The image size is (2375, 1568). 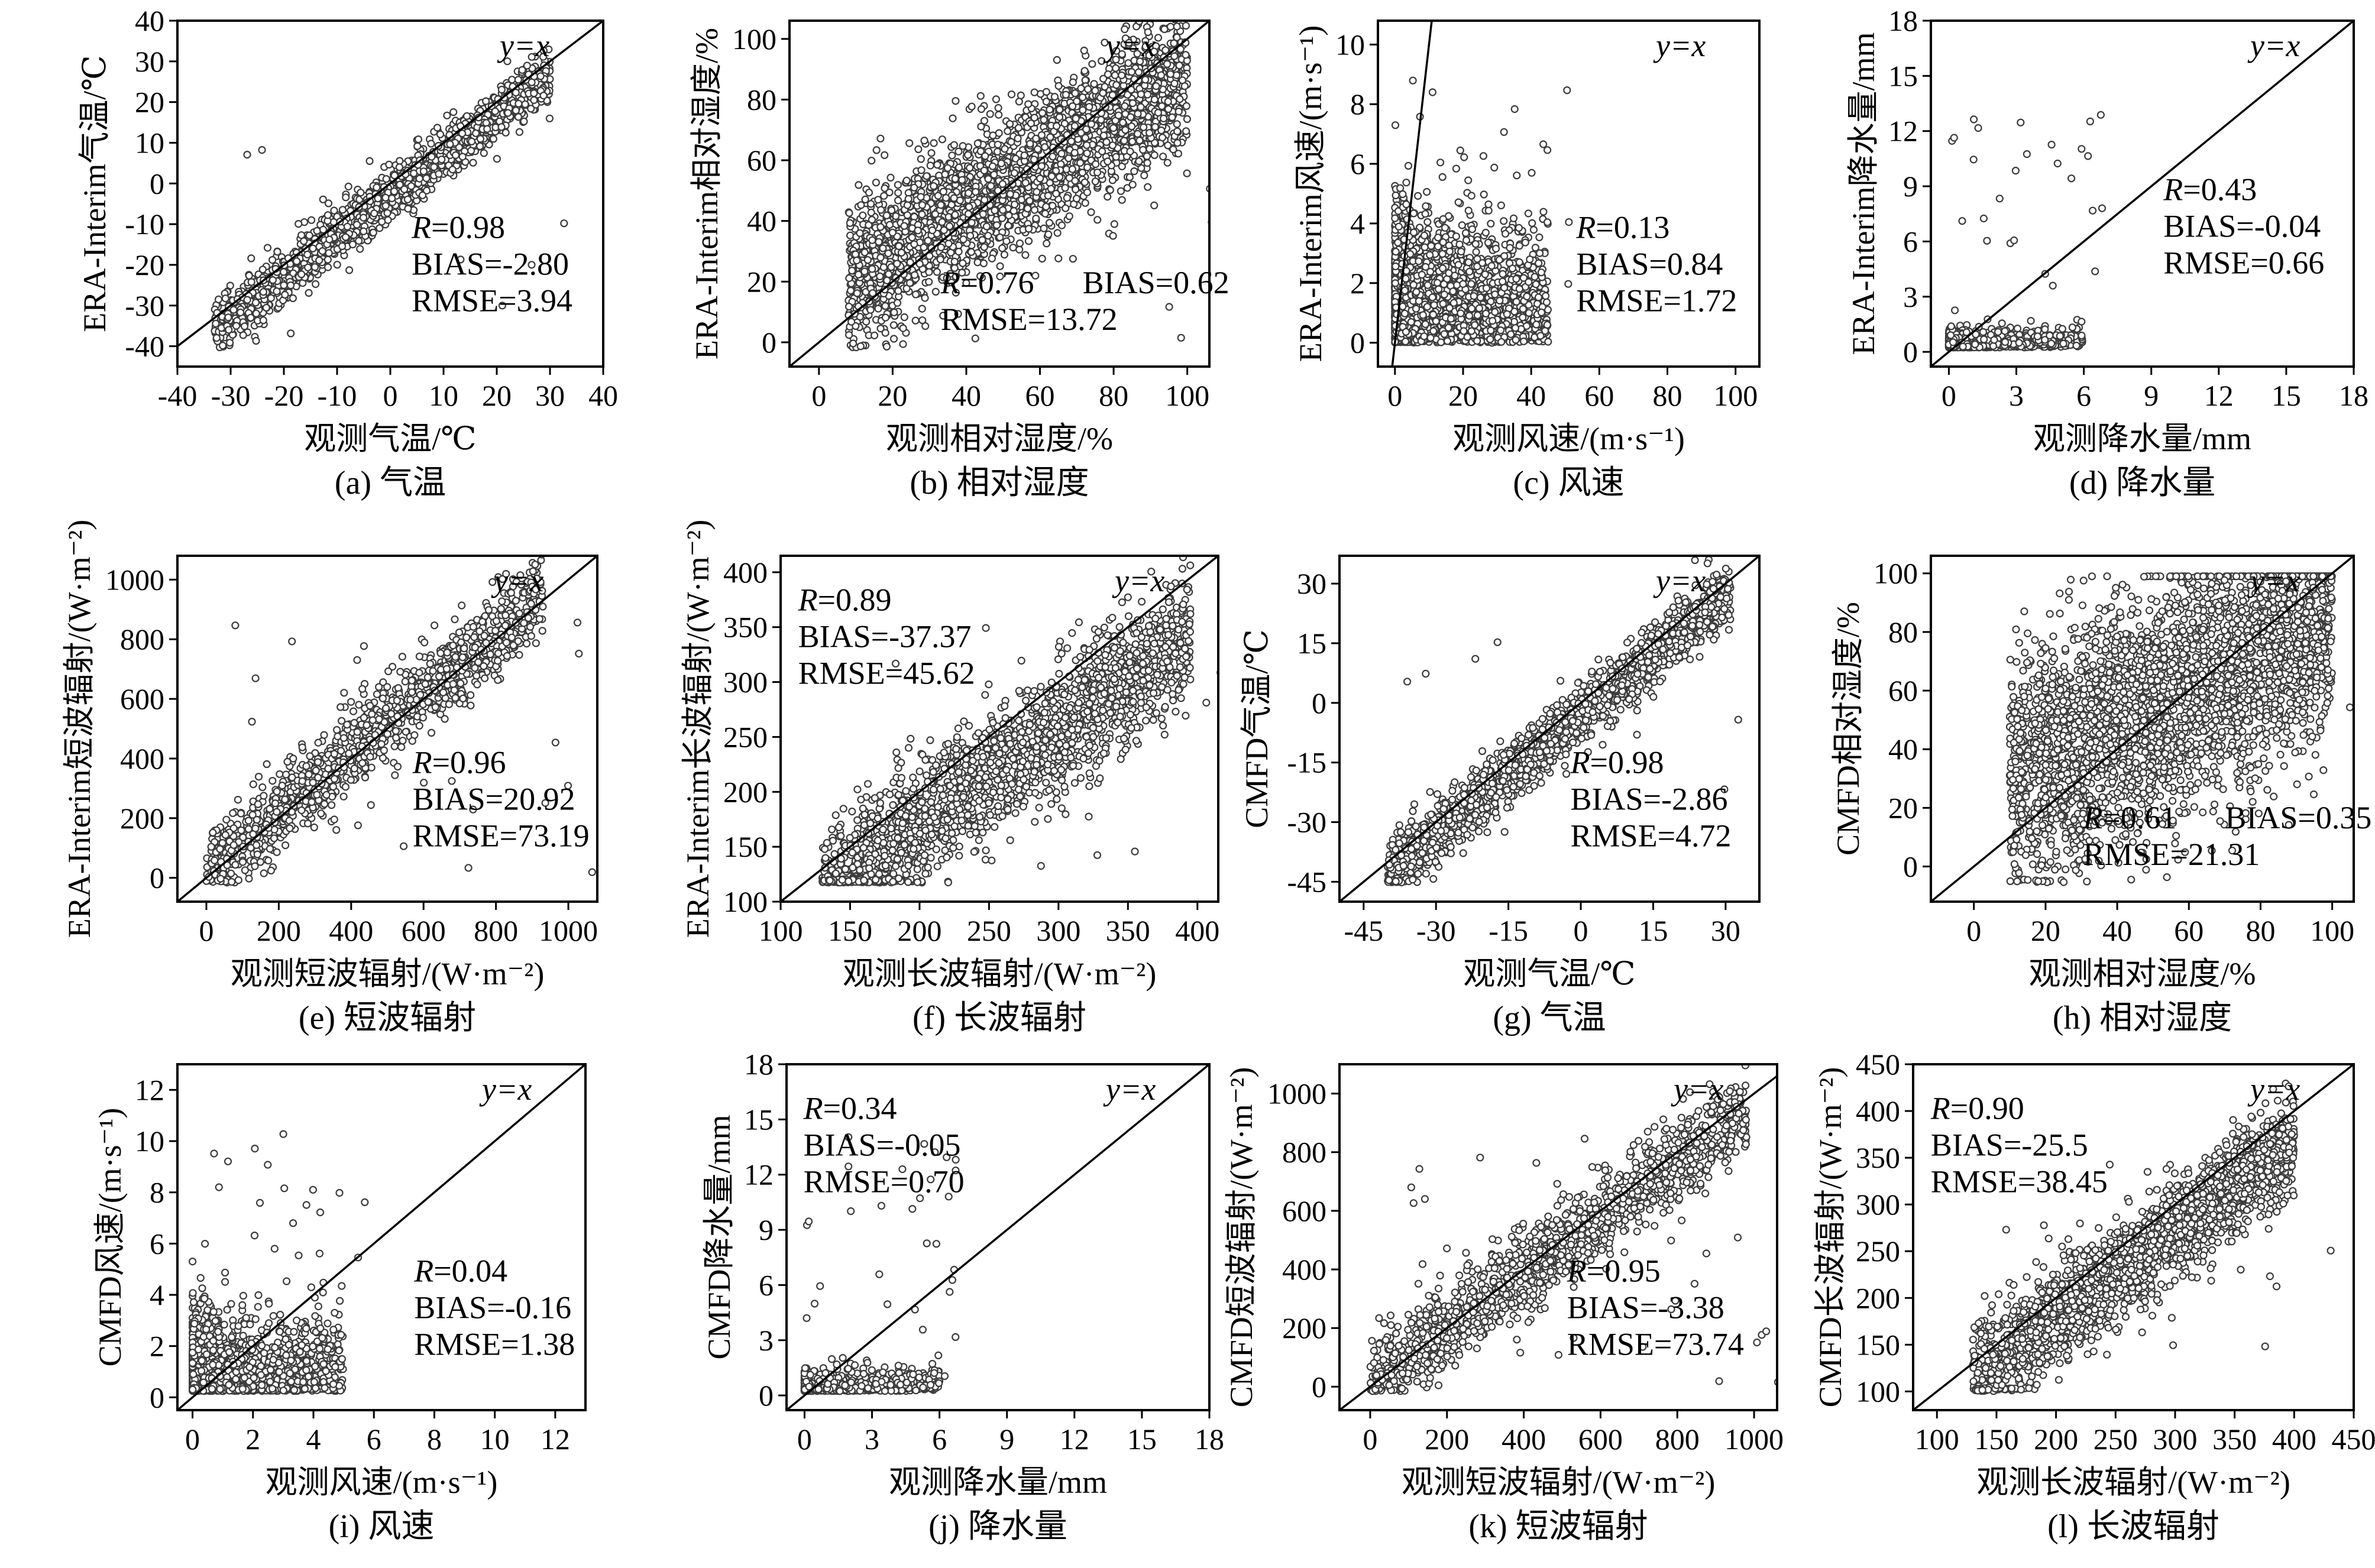 What do you see at coordinates (603, 395) in the screenshot?
I see `x-tick-label: 40` at bounding box center [603, 395].